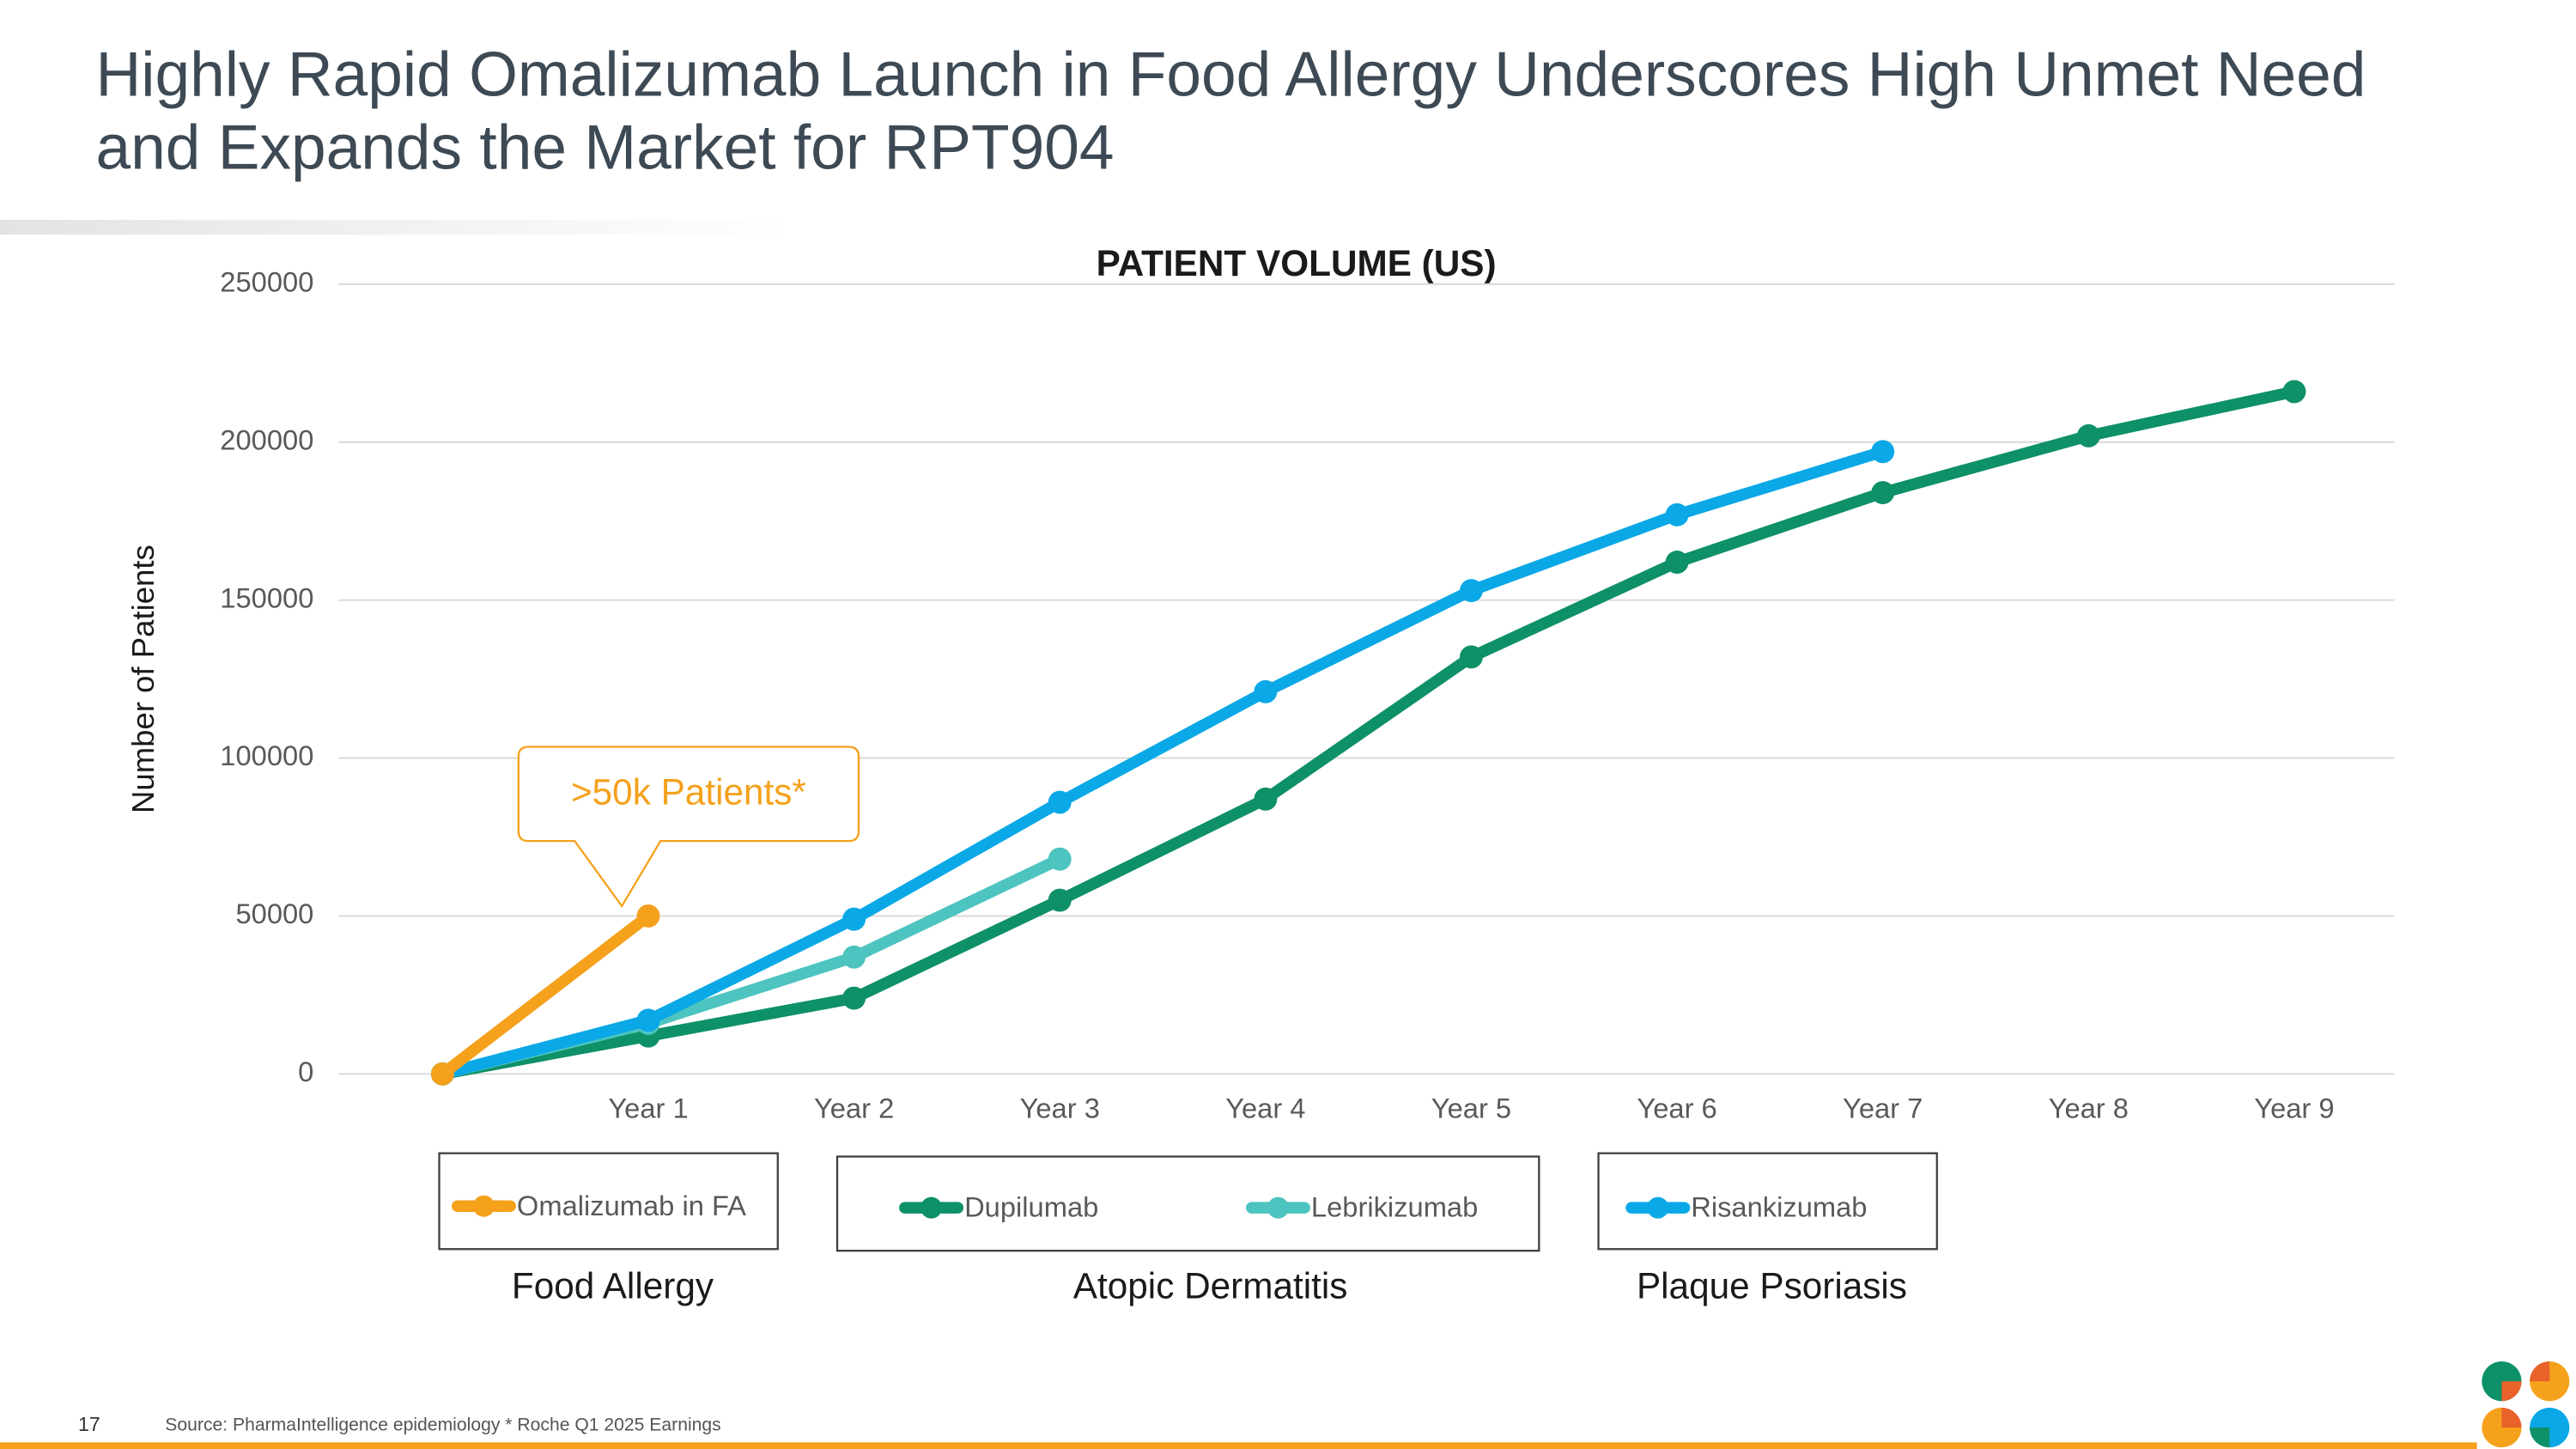  I want to click on y-axis-label: Number of Patients, so click(143, 679).